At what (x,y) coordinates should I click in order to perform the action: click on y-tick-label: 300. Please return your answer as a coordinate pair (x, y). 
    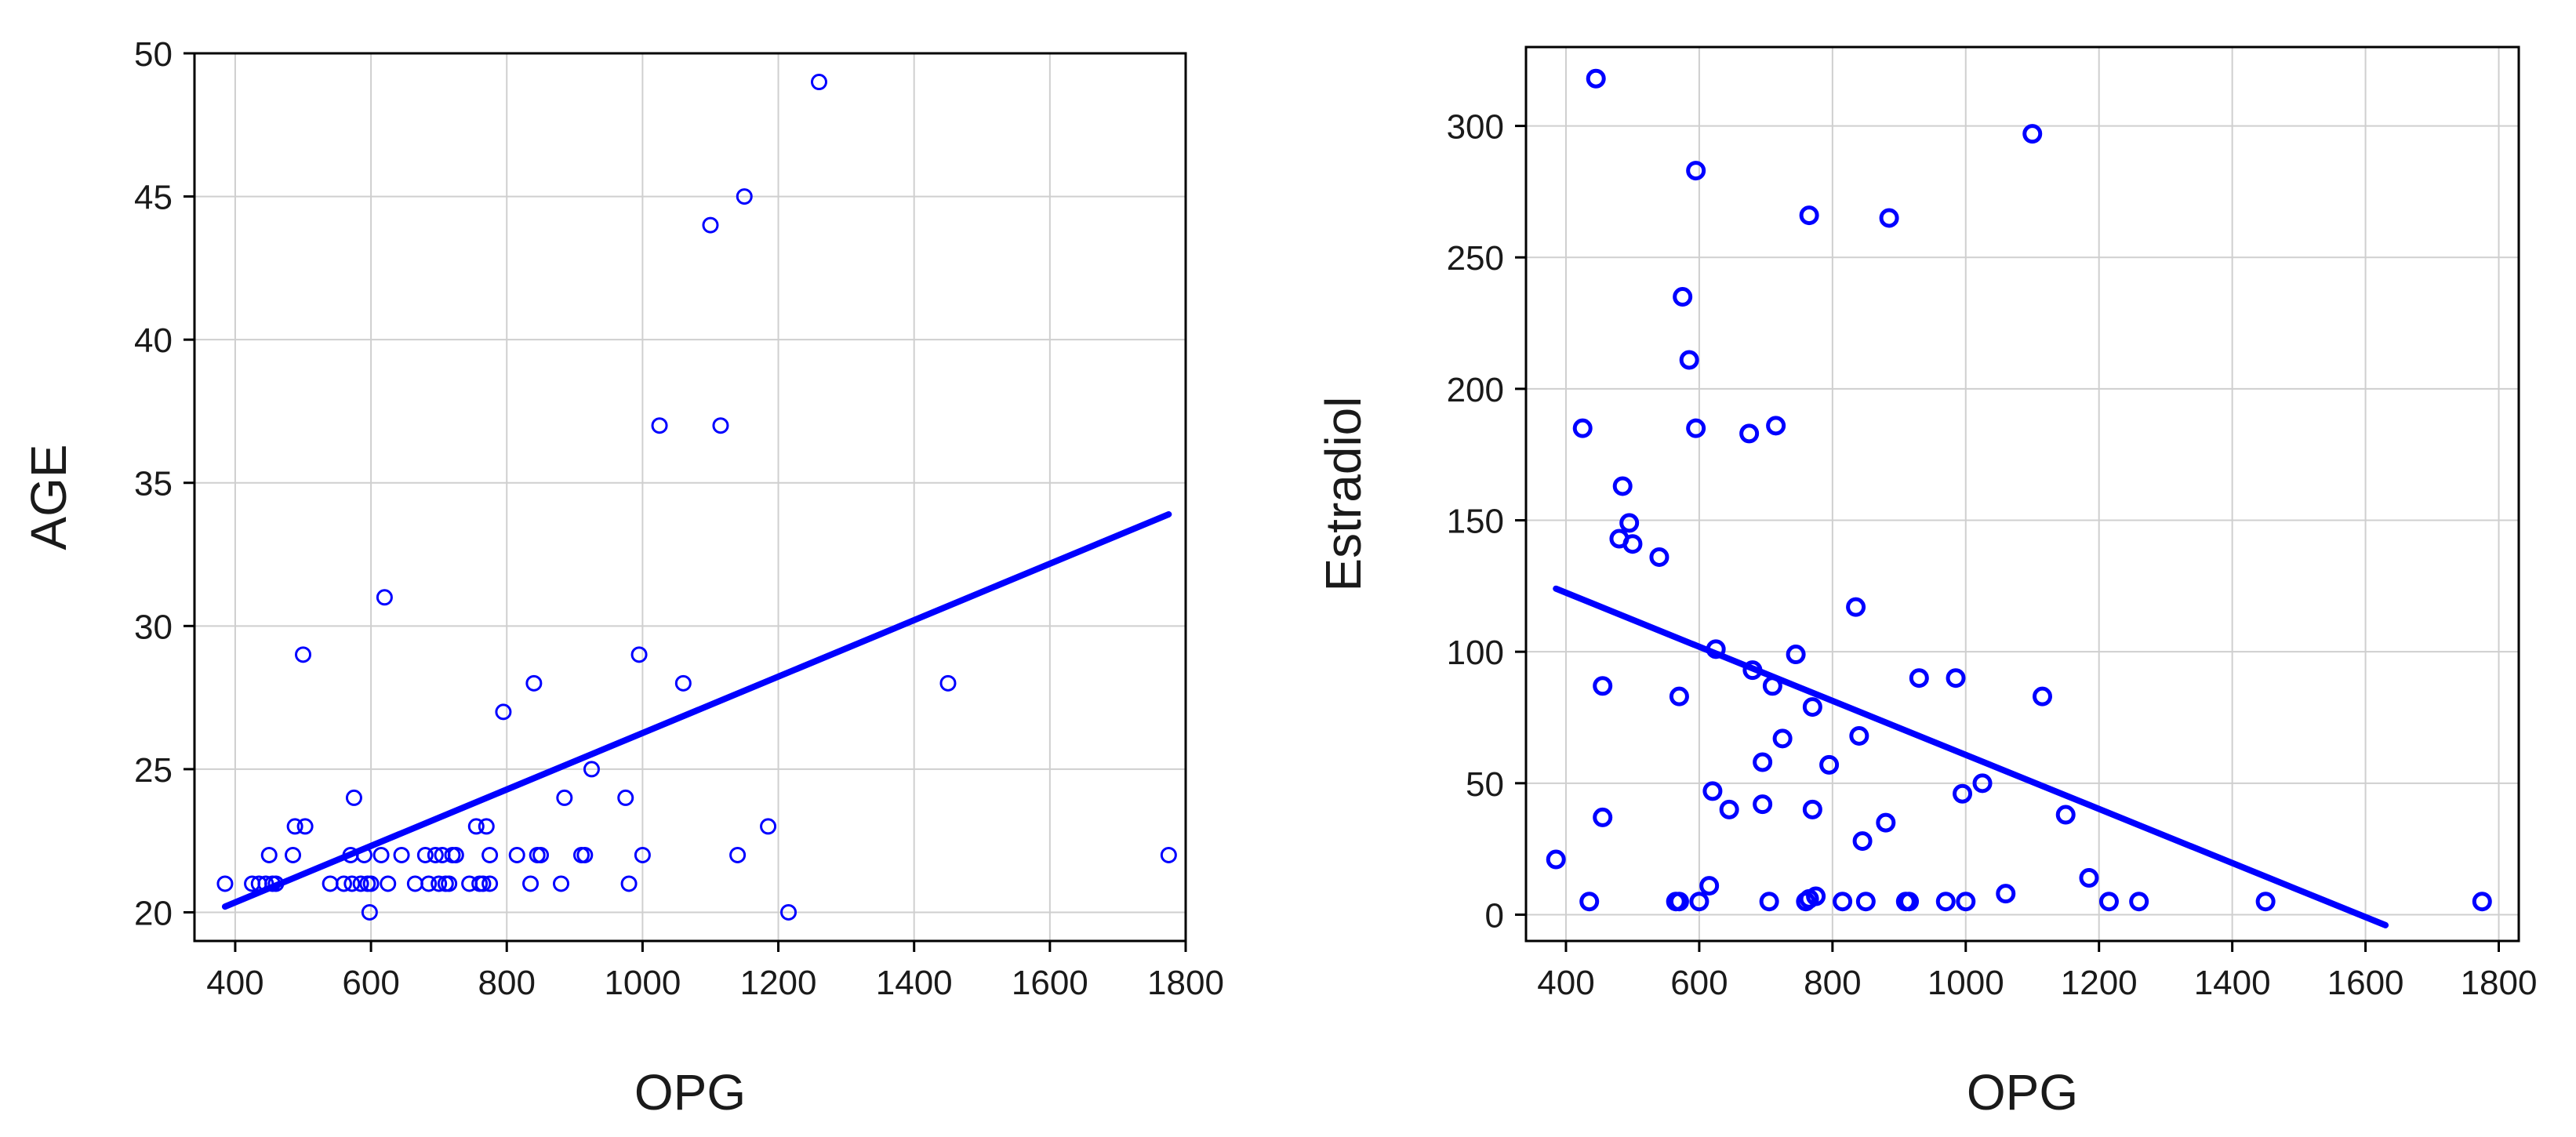
    Looking at the image, I should click on (1475, 127).